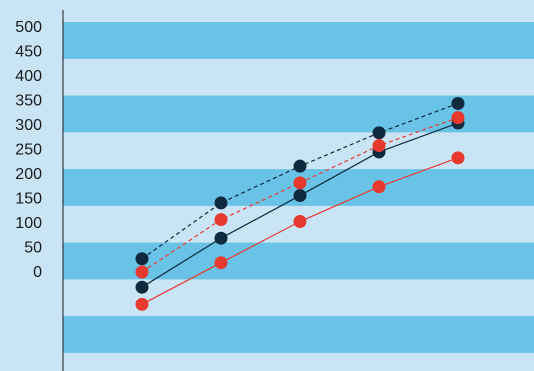 Image resolution: width=534 pixels, height=371 pixels. Describe the element at coordinates (28, 125) in the screenshot. I see `y-tick-label: 300` at that location.